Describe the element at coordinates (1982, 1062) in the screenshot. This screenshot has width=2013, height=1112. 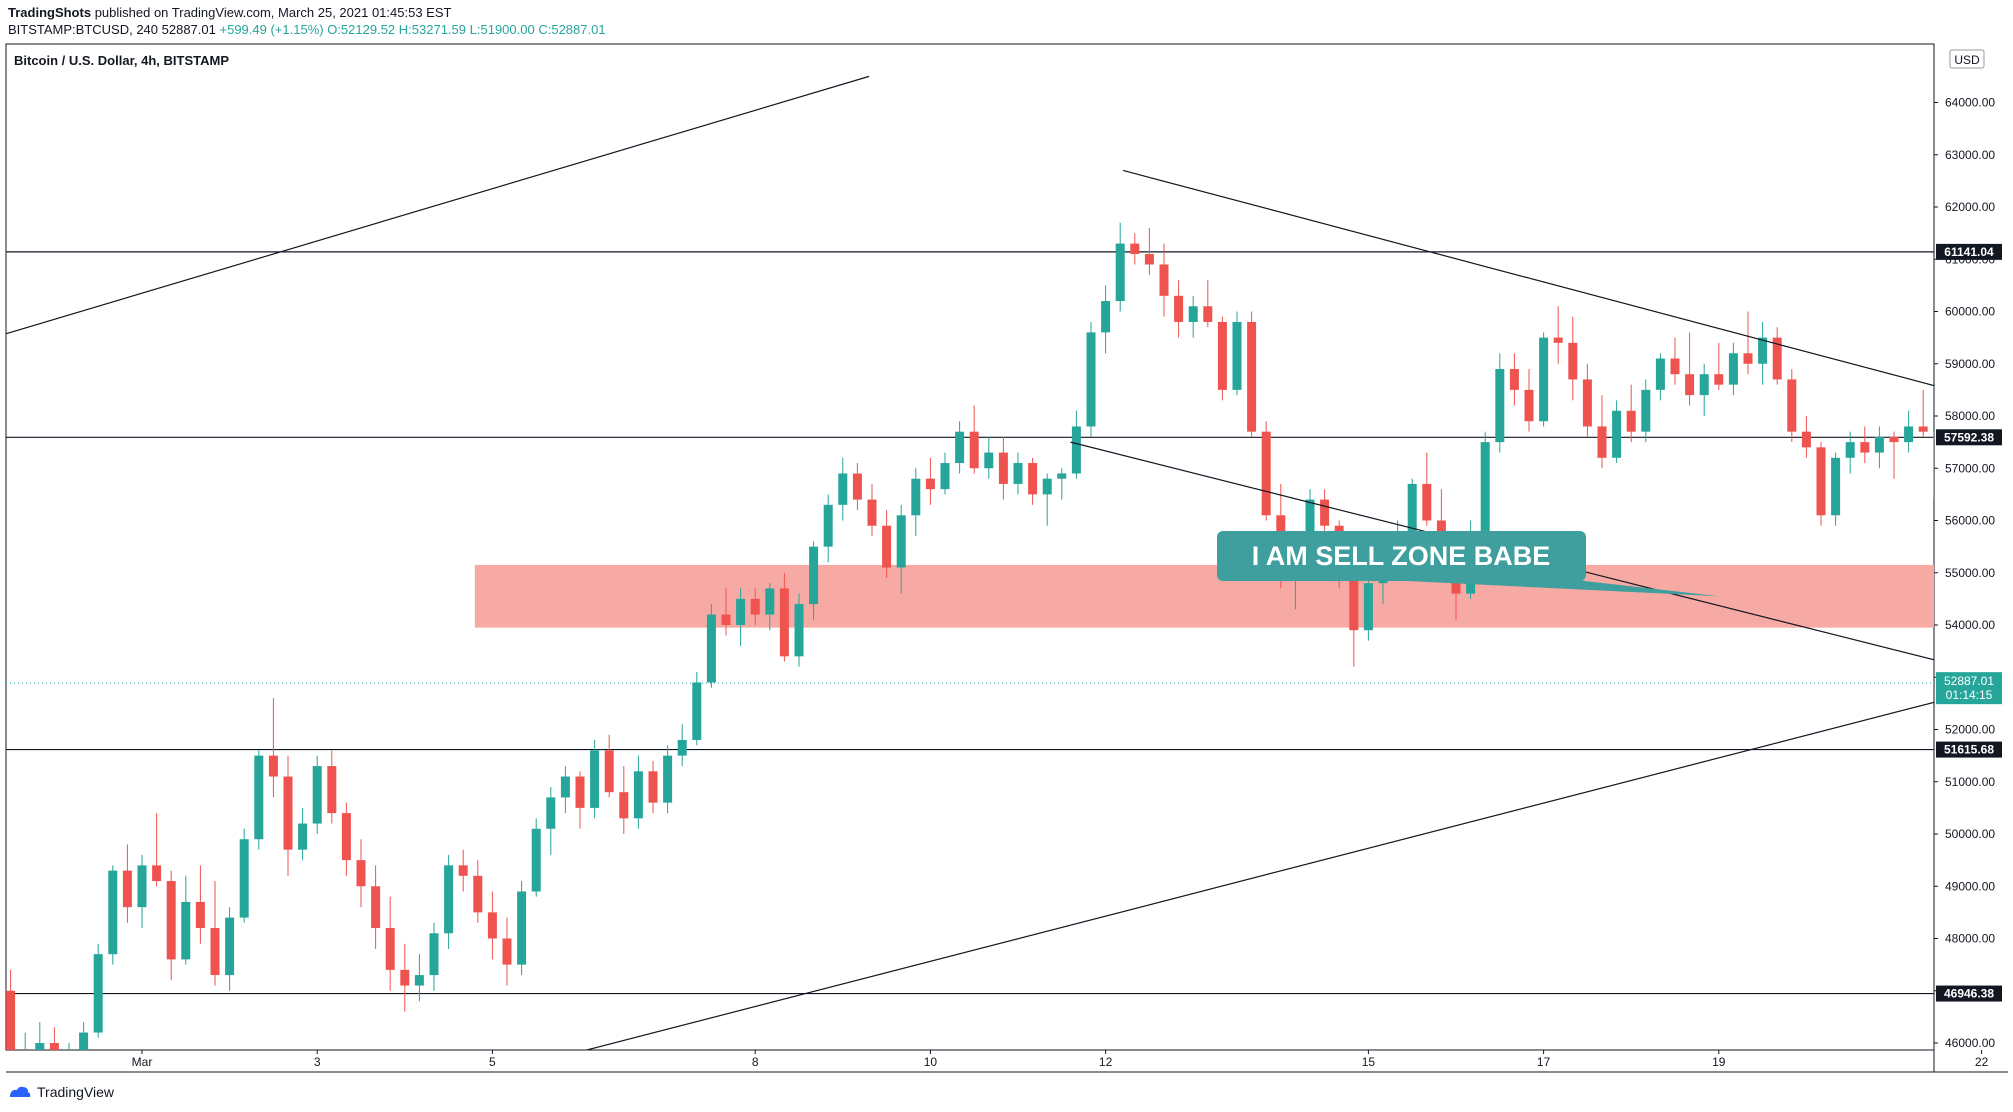
I see `x-tick-label: 22` at that location.